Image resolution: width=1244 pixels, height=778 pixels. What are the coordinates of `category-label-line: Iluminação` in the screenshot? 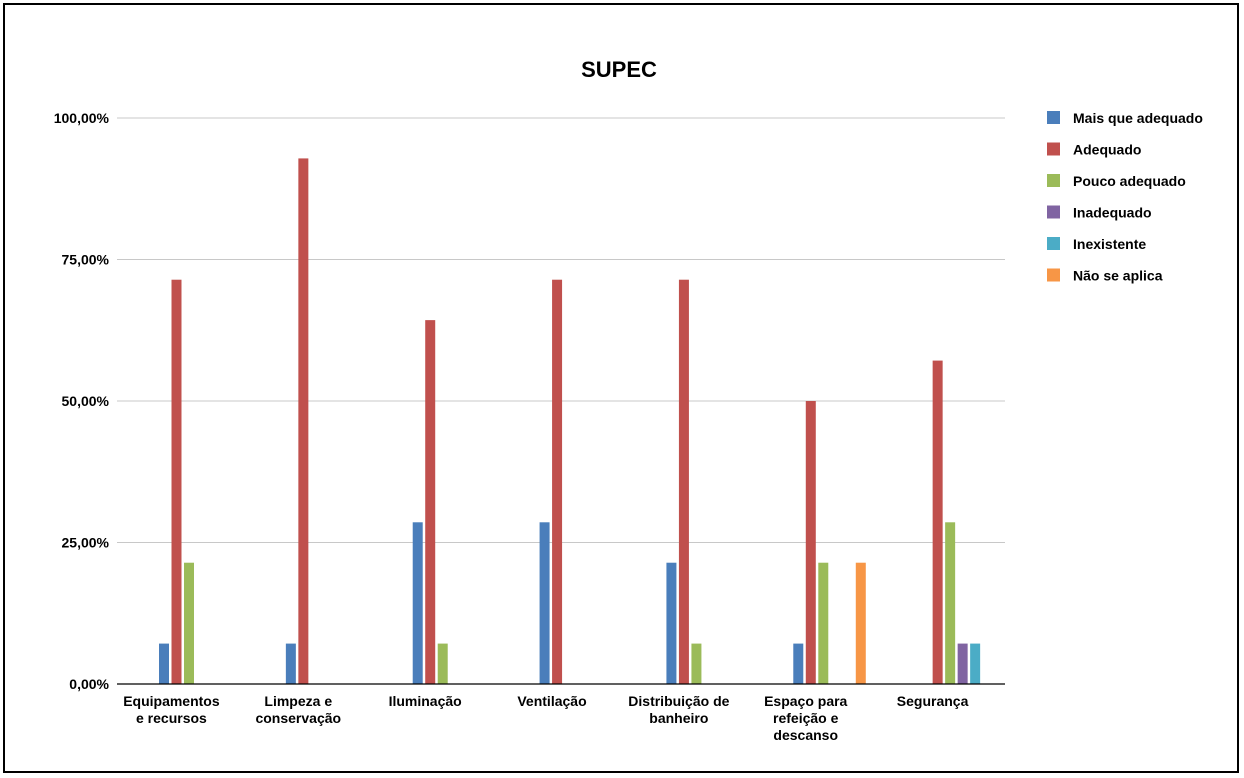 It's located at (425, 701).